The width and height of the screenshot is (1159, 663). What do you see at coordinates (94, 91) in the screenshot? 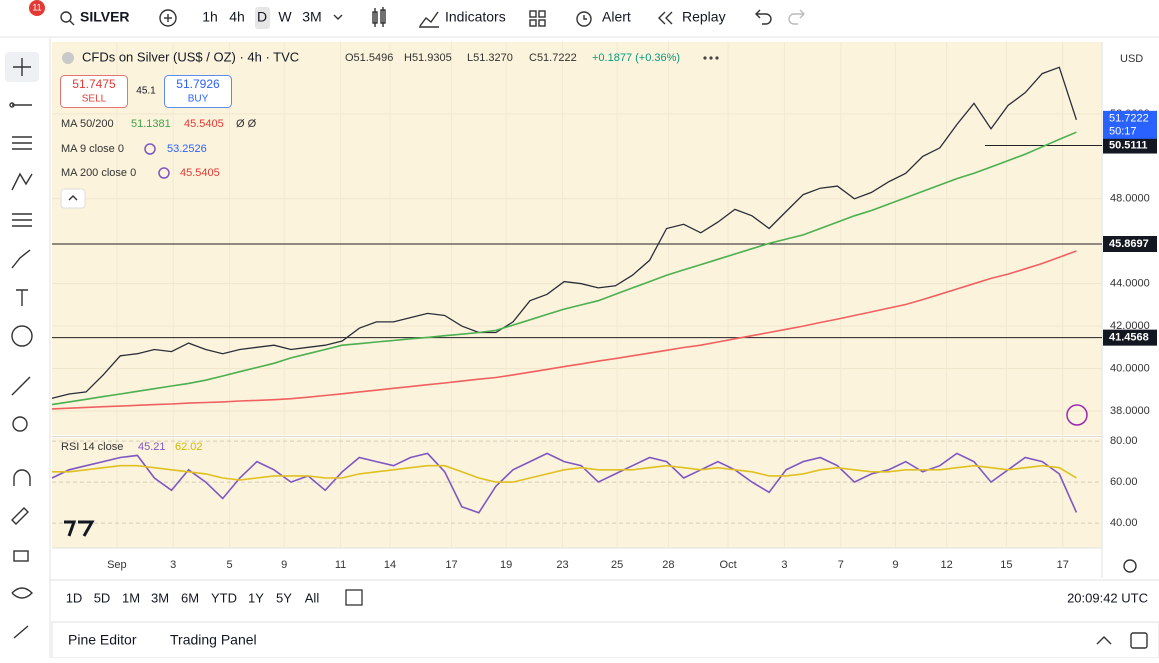
I see `sell-button` at bounding box center [94, 91].